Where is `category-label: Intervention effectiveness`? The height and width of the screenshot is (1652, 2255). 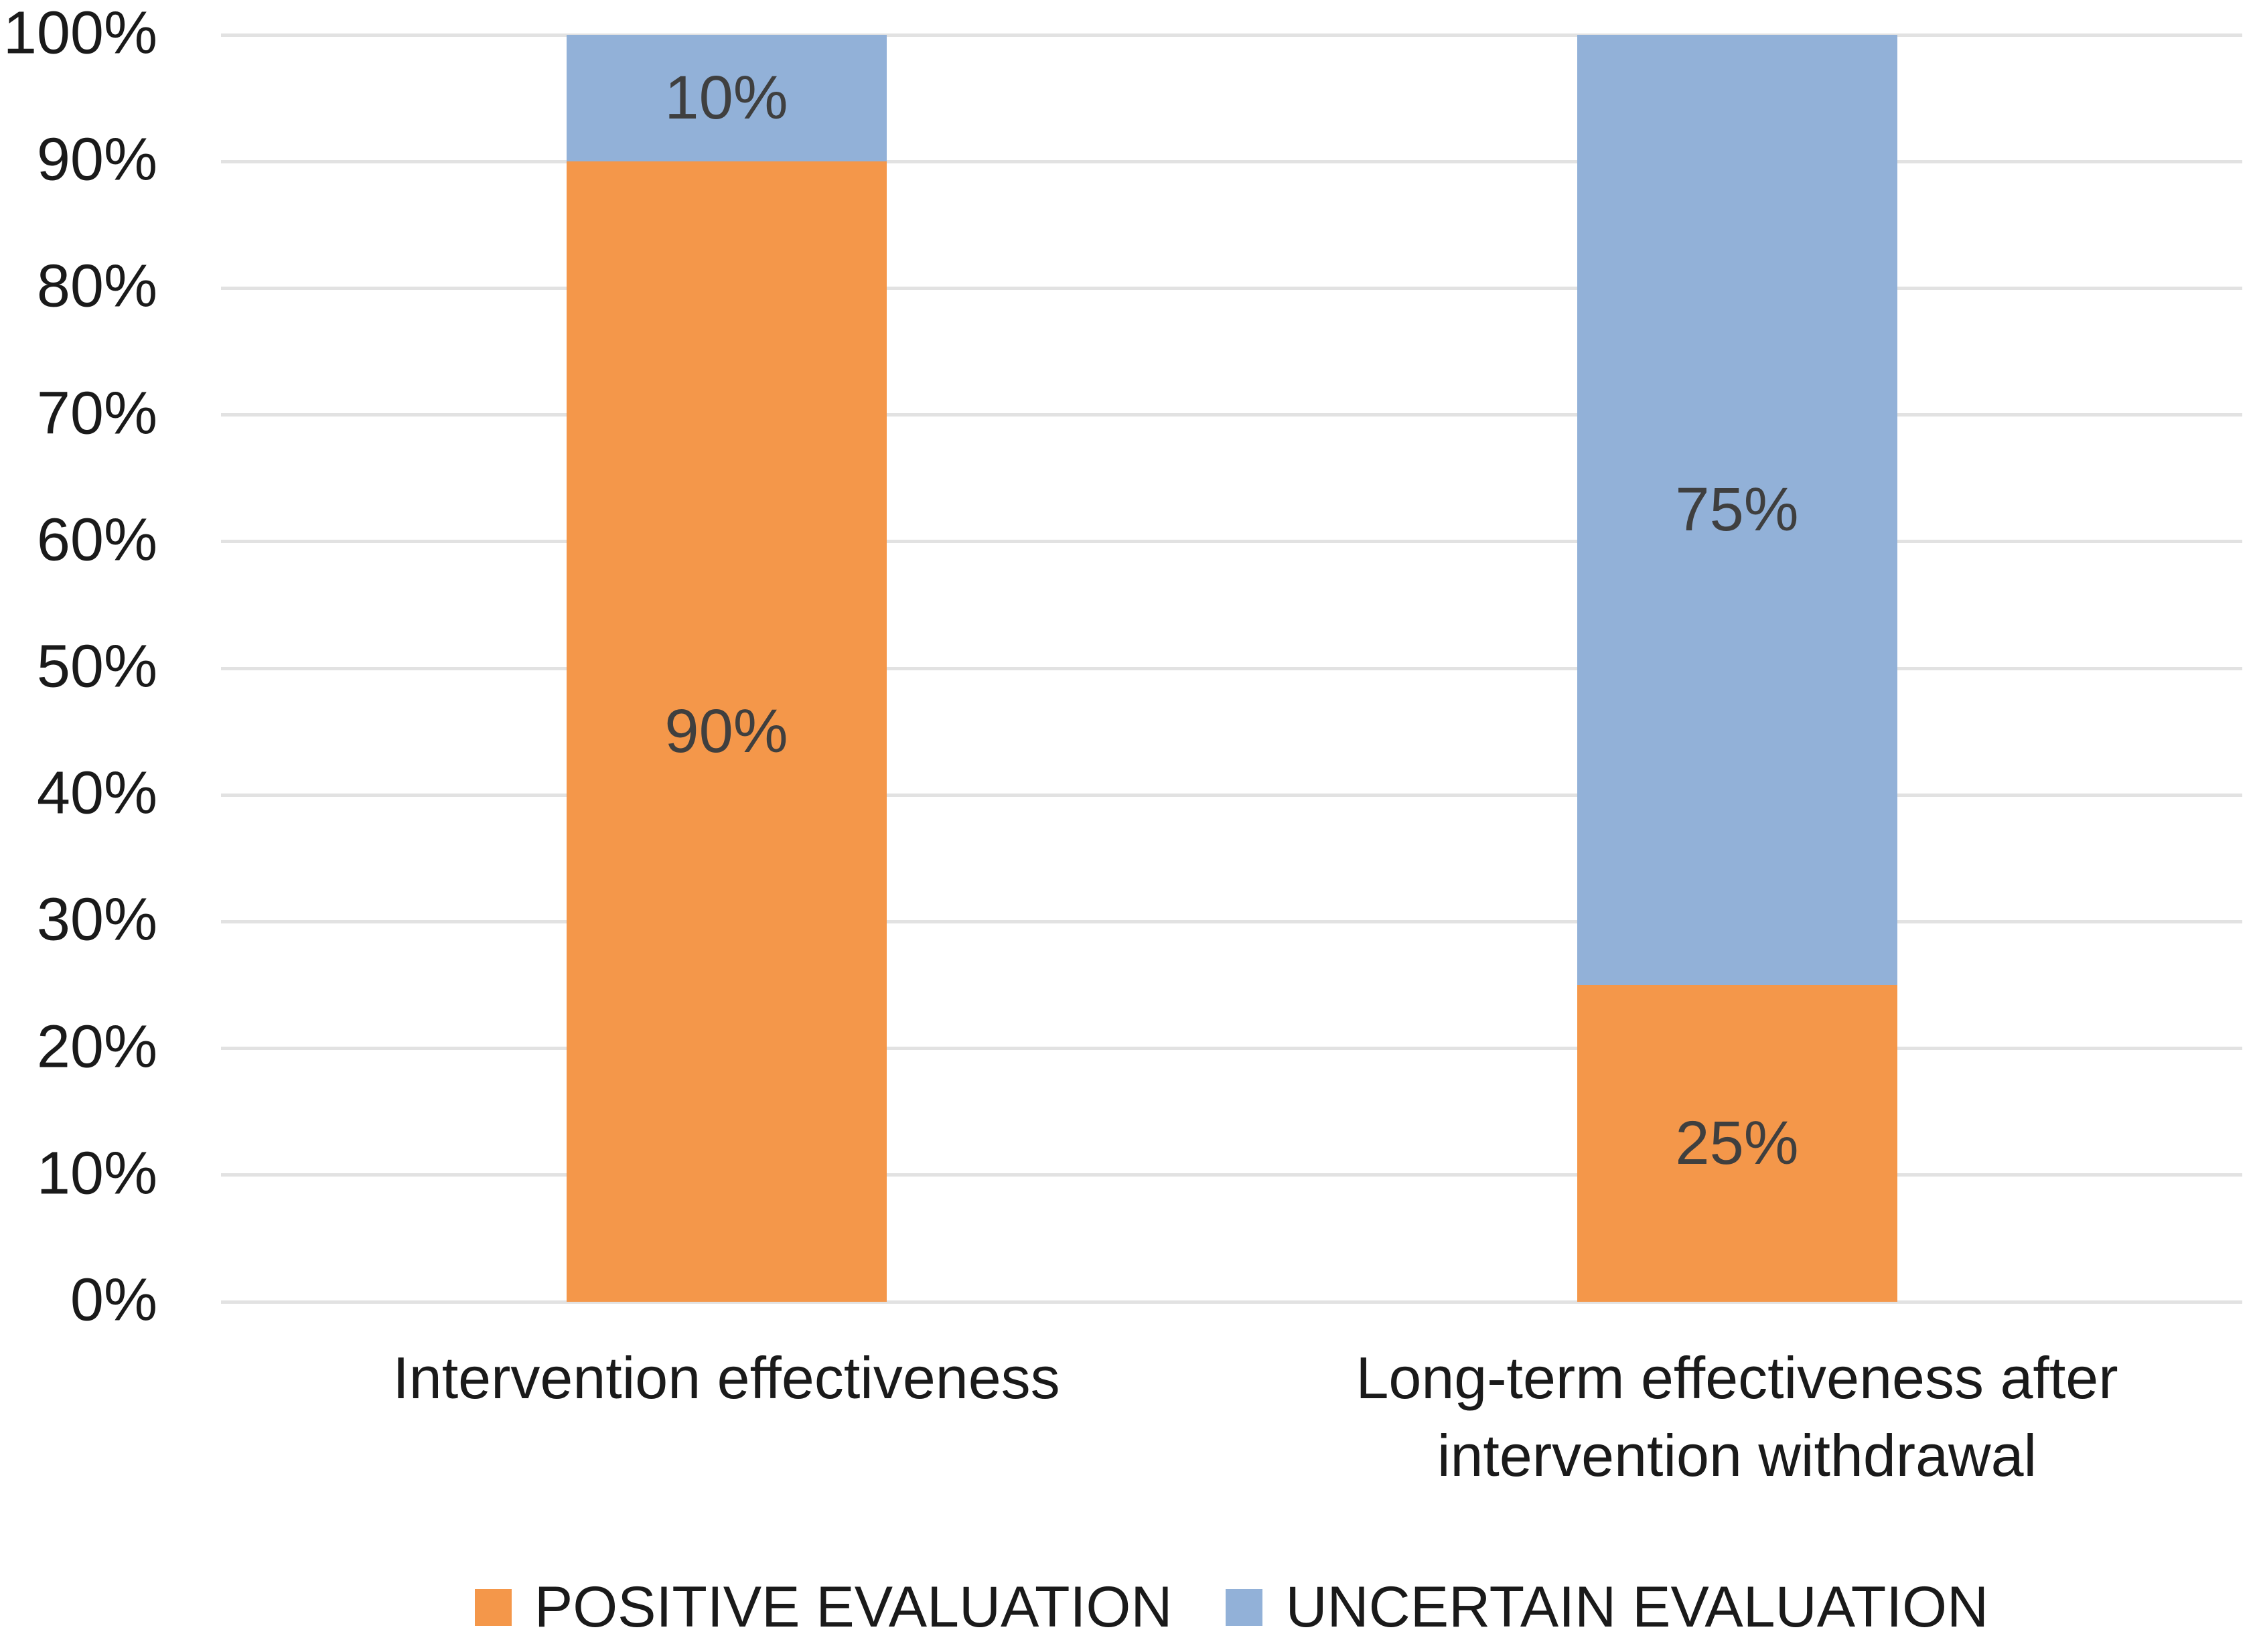 category-label: Intervention effectiveness is located at coordinates (726, 1378).